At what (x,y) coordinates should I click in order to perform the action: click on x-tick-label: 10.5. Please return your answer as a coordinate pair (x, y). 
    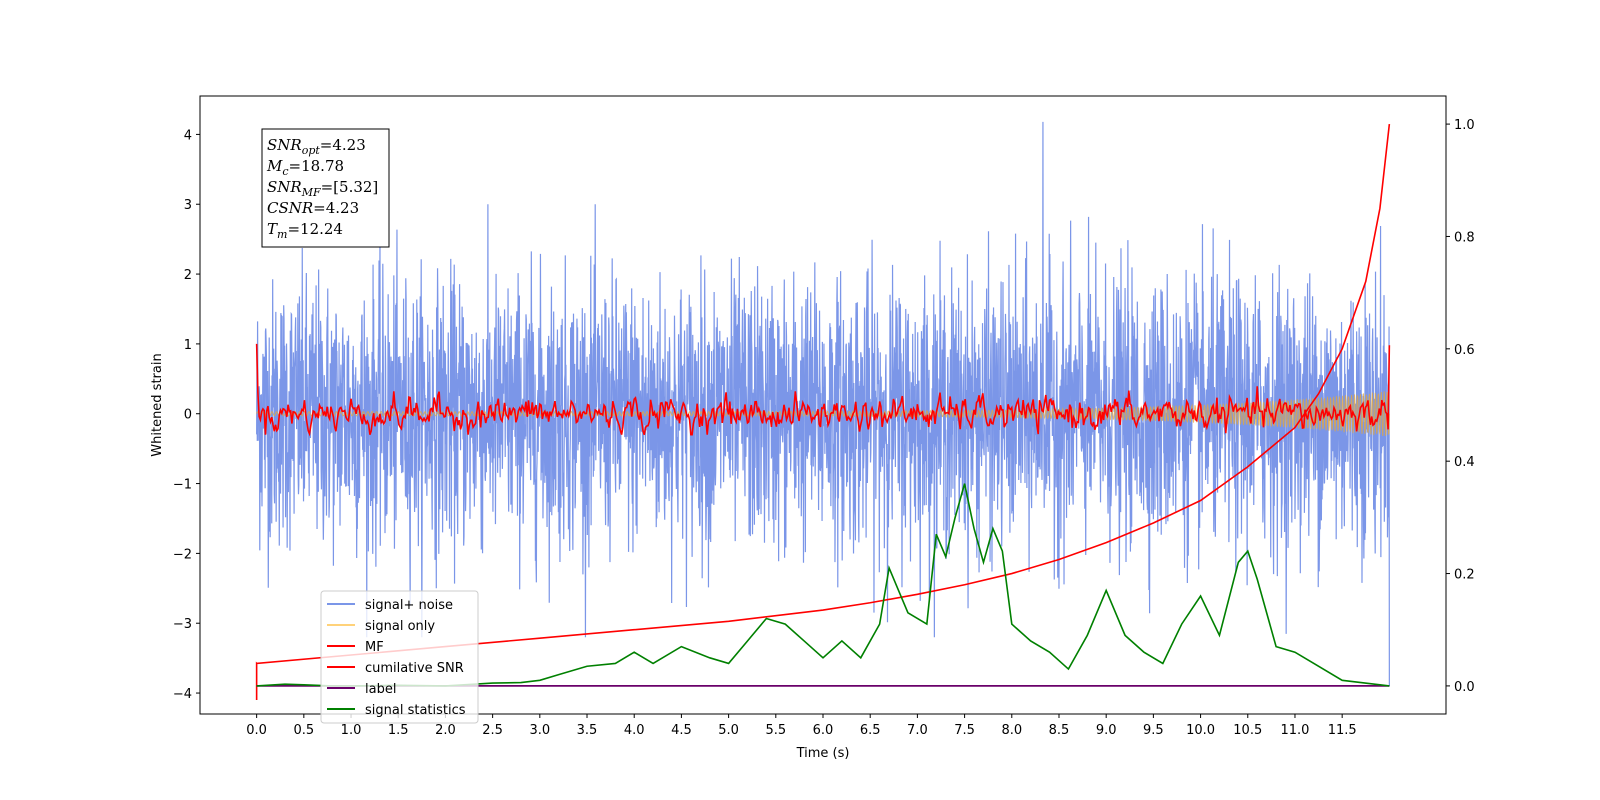
    Looking at the image, I should click on (1247, 730).